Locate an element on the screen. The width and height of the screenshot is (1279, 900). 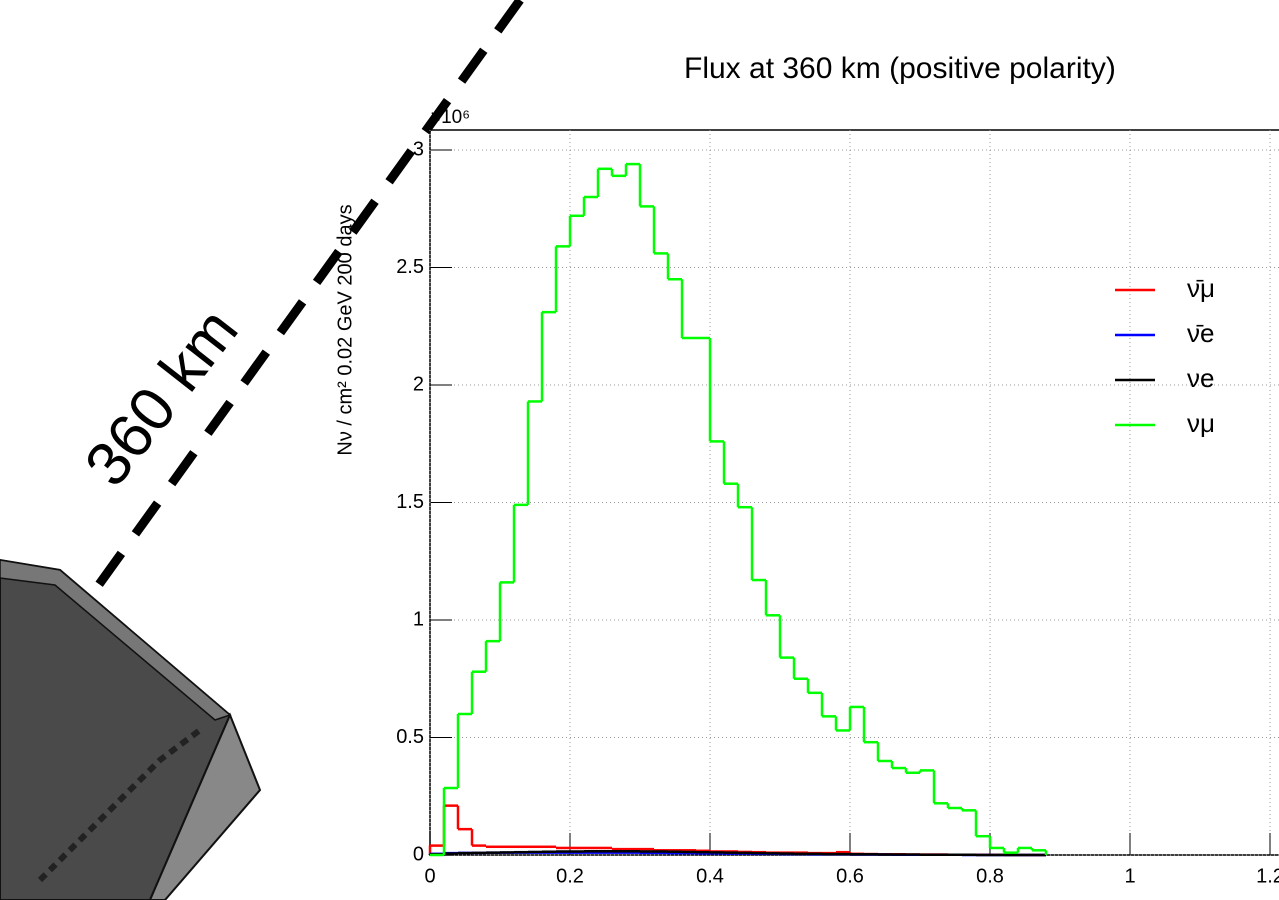
y-tick-label: 2 is located at coordinates (418, 384).